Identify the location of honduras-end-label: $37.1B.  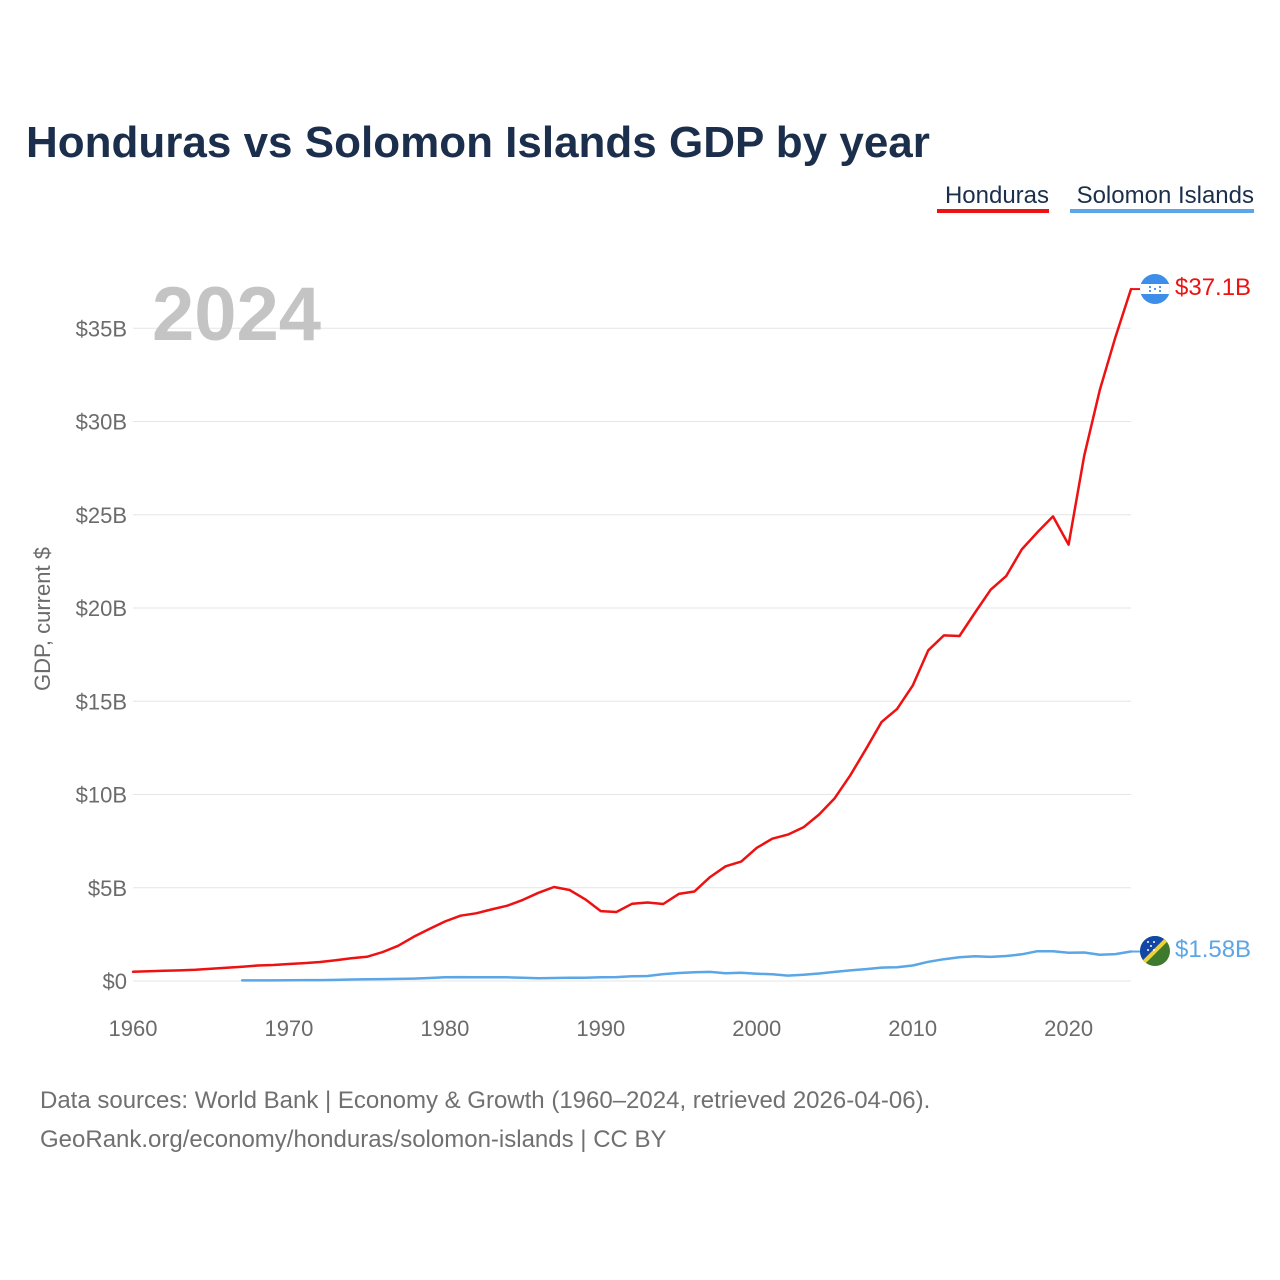
(1213, 287).